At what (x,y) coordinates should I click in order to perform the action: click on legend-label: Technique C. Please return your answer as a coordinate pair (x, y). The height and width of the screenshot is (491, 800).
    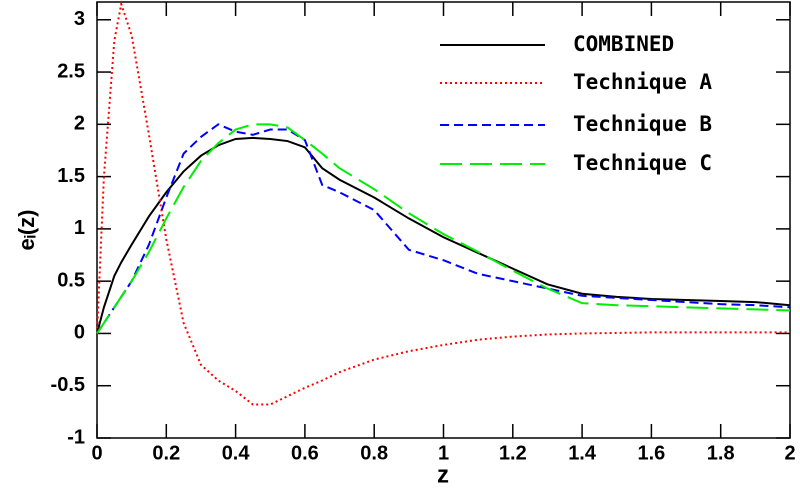
    Looking at the image, I should click on (642, 163).